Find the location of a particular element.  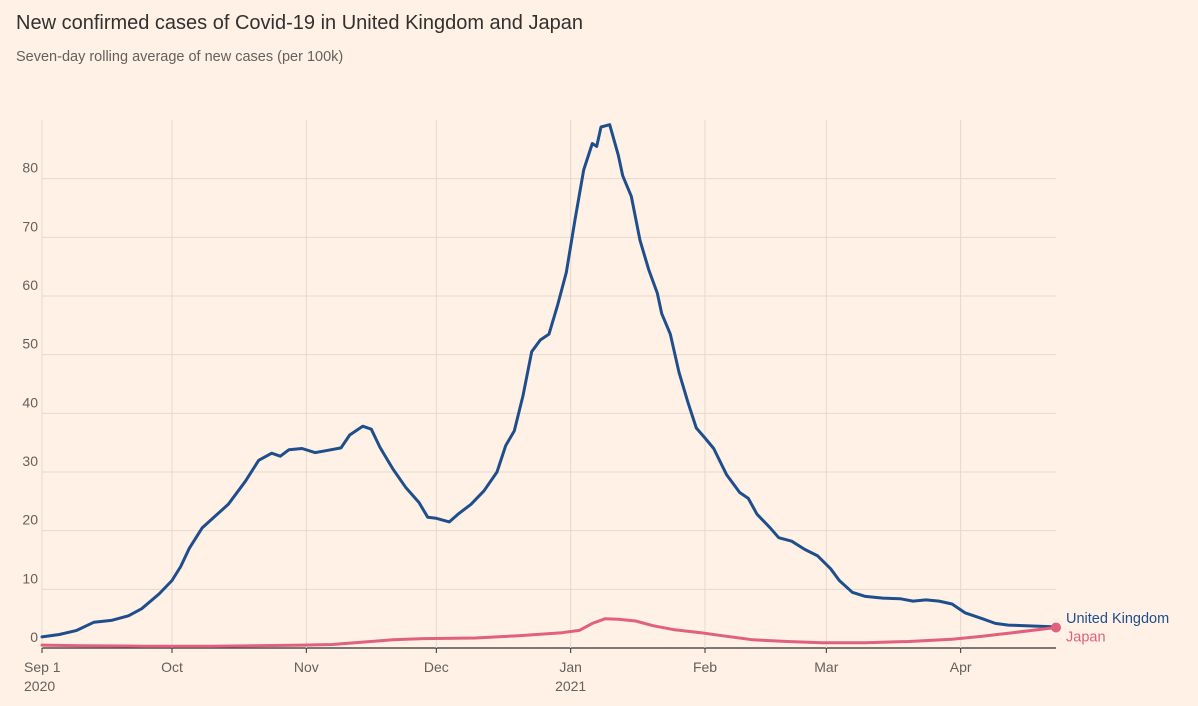

x-tick-label: Dec is located at coordinates (436, 667).